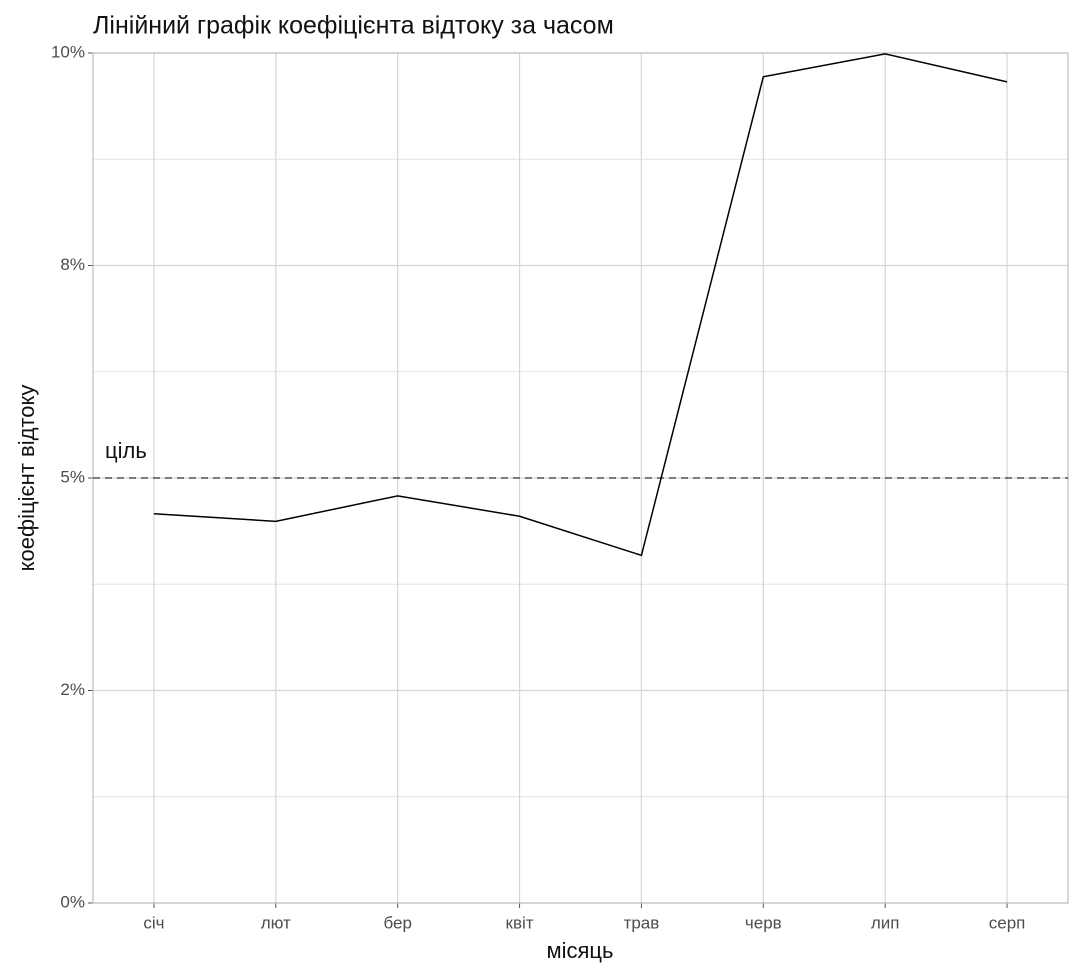 This screenshot has height=976, width=1080. I want to click on x-tick-label: трав, so click(642, 922).